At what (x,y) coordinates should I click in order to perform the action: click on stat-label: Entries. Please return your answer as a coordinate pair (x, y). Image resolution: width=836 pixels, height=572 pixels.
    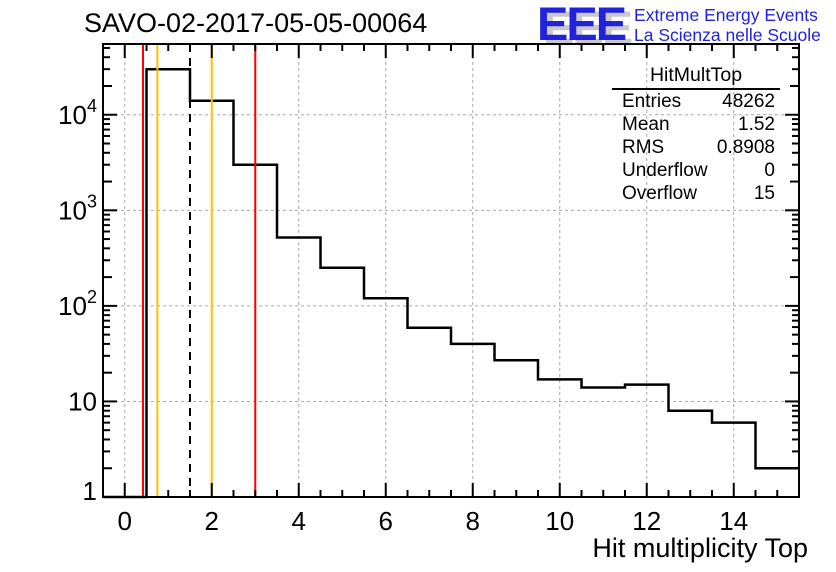
    Looking at the image, I should click on (652, 101).